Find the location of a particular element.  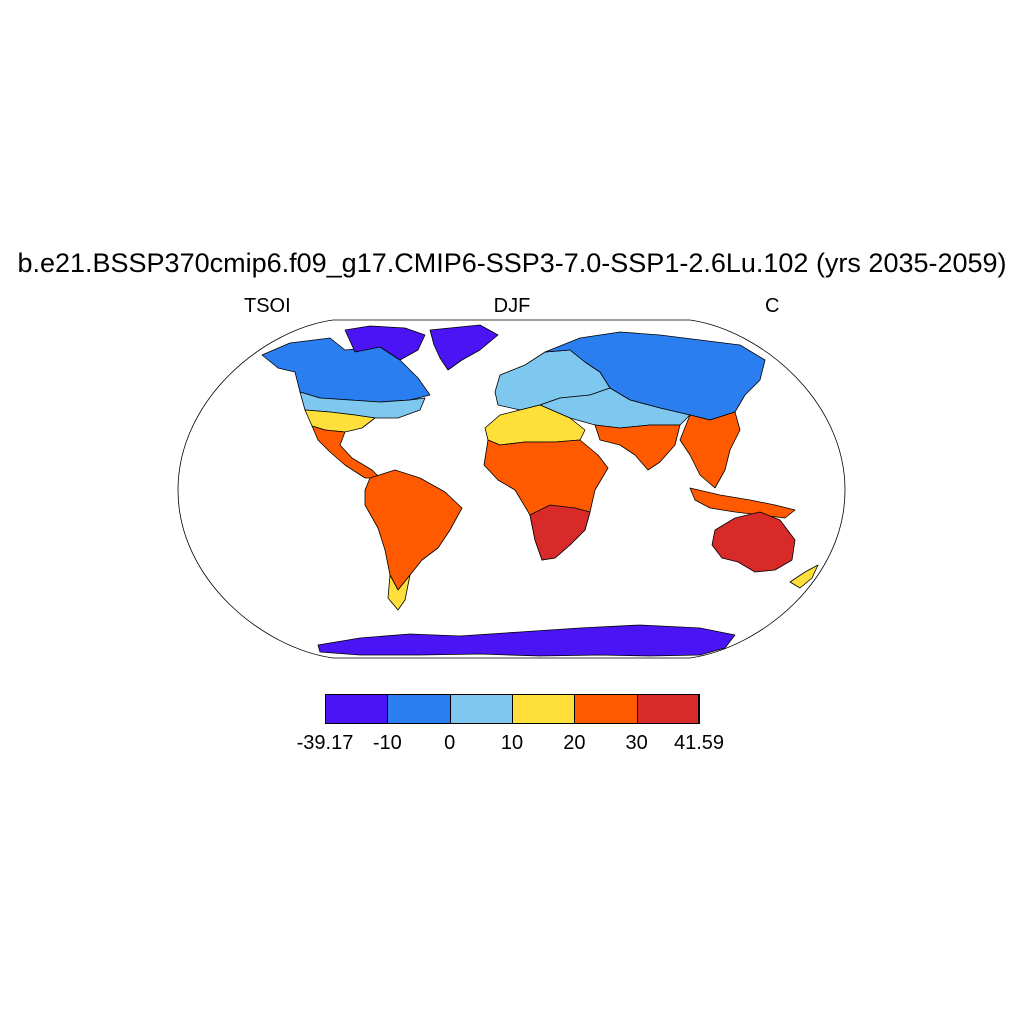

southeast-asia is located at coordinates (710, 450).